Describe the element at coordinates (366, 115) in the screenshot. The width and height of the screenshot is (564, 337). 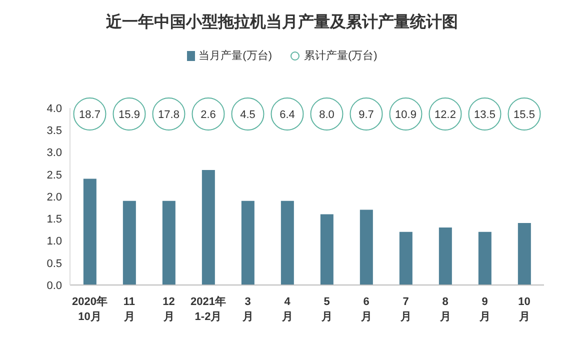
I see `data-label: 9.7` at that location.